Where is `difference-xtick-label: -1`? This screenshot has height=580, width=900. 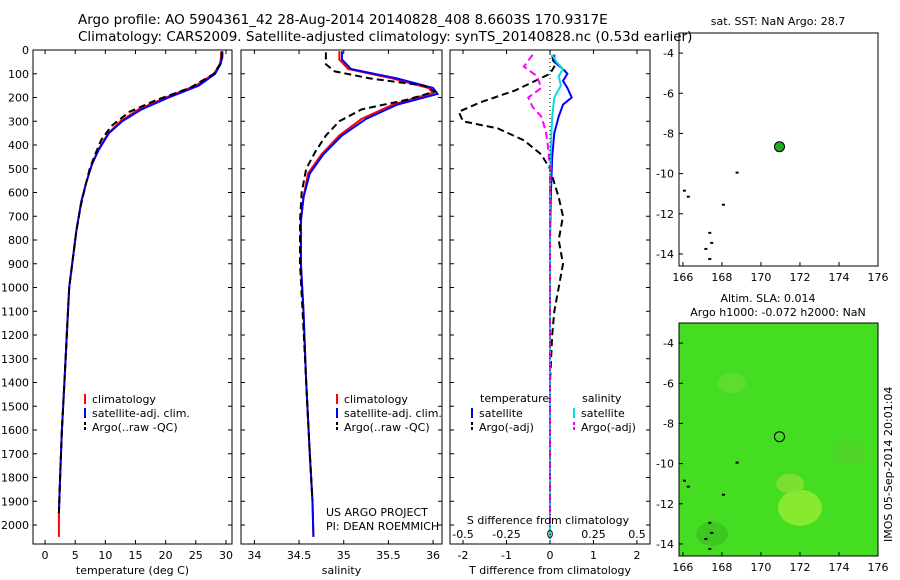 difference-xtick-label: -1 is located at coordinates (506, 555).